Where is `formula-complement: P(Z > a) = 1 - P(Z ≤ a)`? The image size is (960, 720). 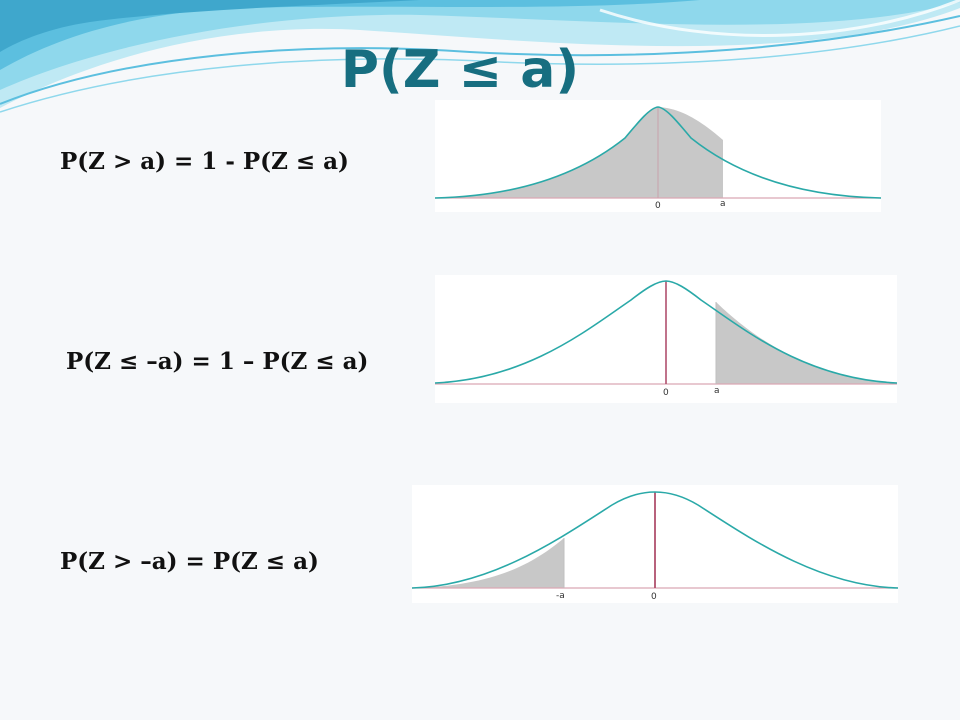
formula-complement: P(Z > a) = 1 - P(Z ≤ a) is located at coordinates (204, 161).